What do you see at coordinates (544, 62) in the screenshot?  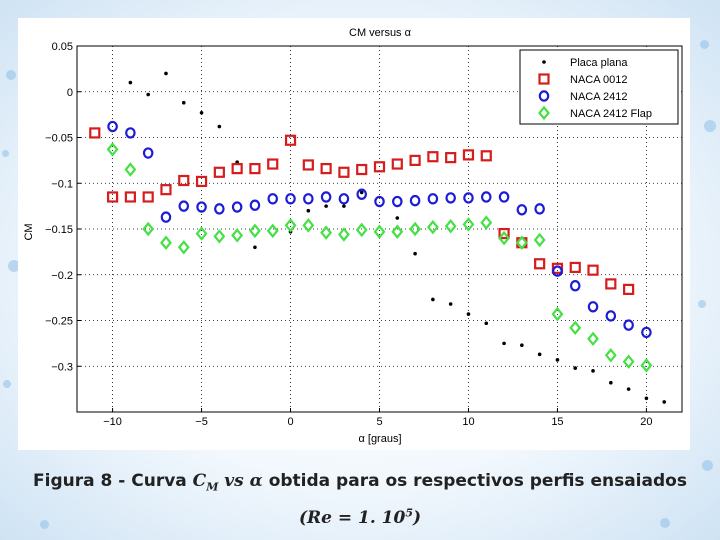 I see `legend-marker-placa-plana` at bounding box center [544, 62].